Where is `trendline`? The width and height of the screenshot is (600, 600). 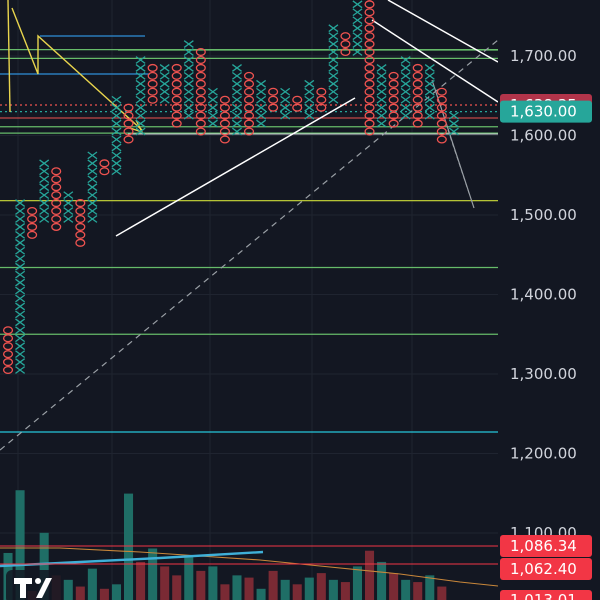
trendline is located at coordinates (435, 61).